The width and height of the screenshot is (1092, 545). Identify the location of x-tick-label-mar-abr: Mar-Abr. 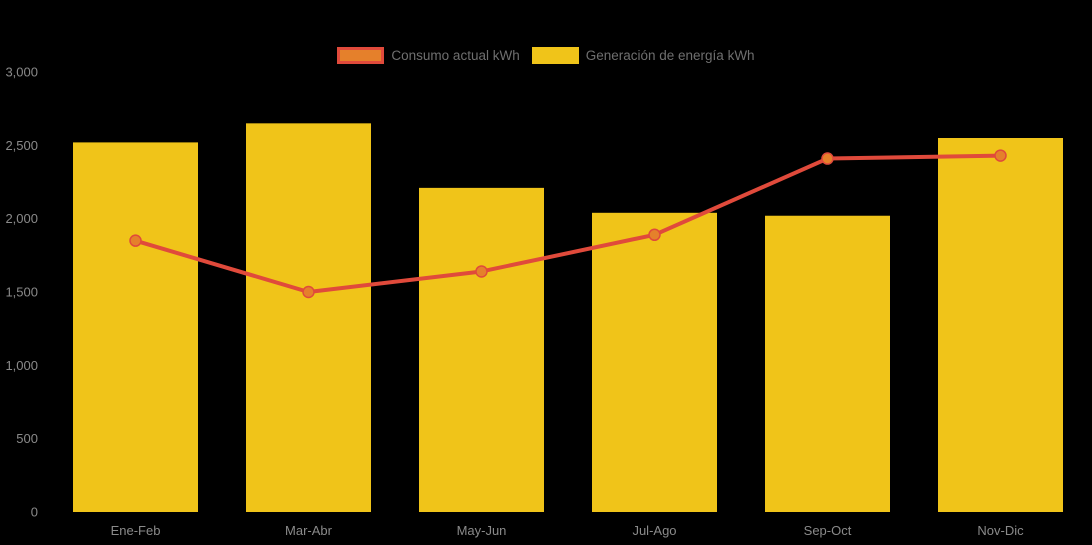
(309, 530).